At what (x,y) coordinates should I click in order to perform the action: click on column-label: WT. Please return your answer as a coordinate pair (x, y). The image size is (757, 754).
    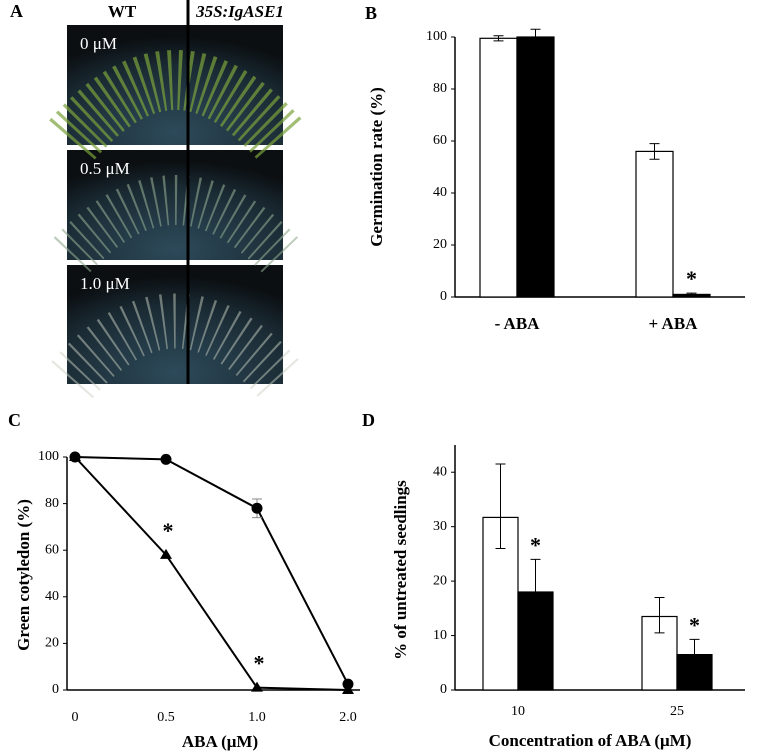
    Looking at the image, I should click on (122, 11).